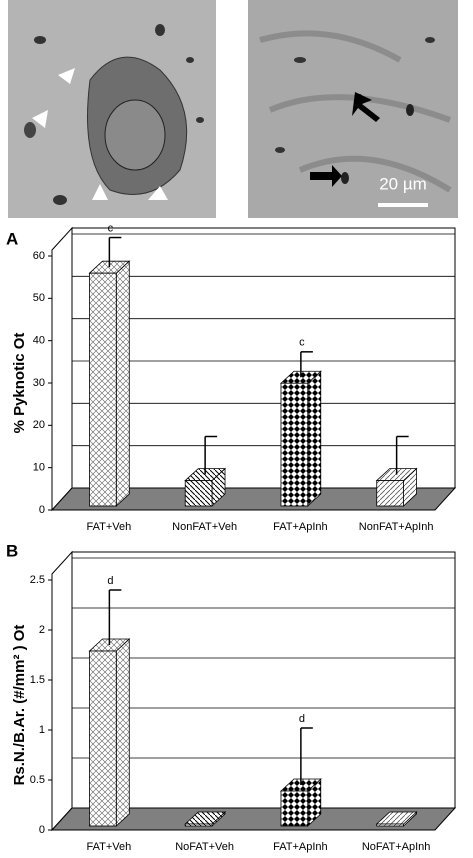  What do you see at coordinates (39, 256) in the screenshot?
I see `y-tick-label: 60` at bounding box center [39, 256].